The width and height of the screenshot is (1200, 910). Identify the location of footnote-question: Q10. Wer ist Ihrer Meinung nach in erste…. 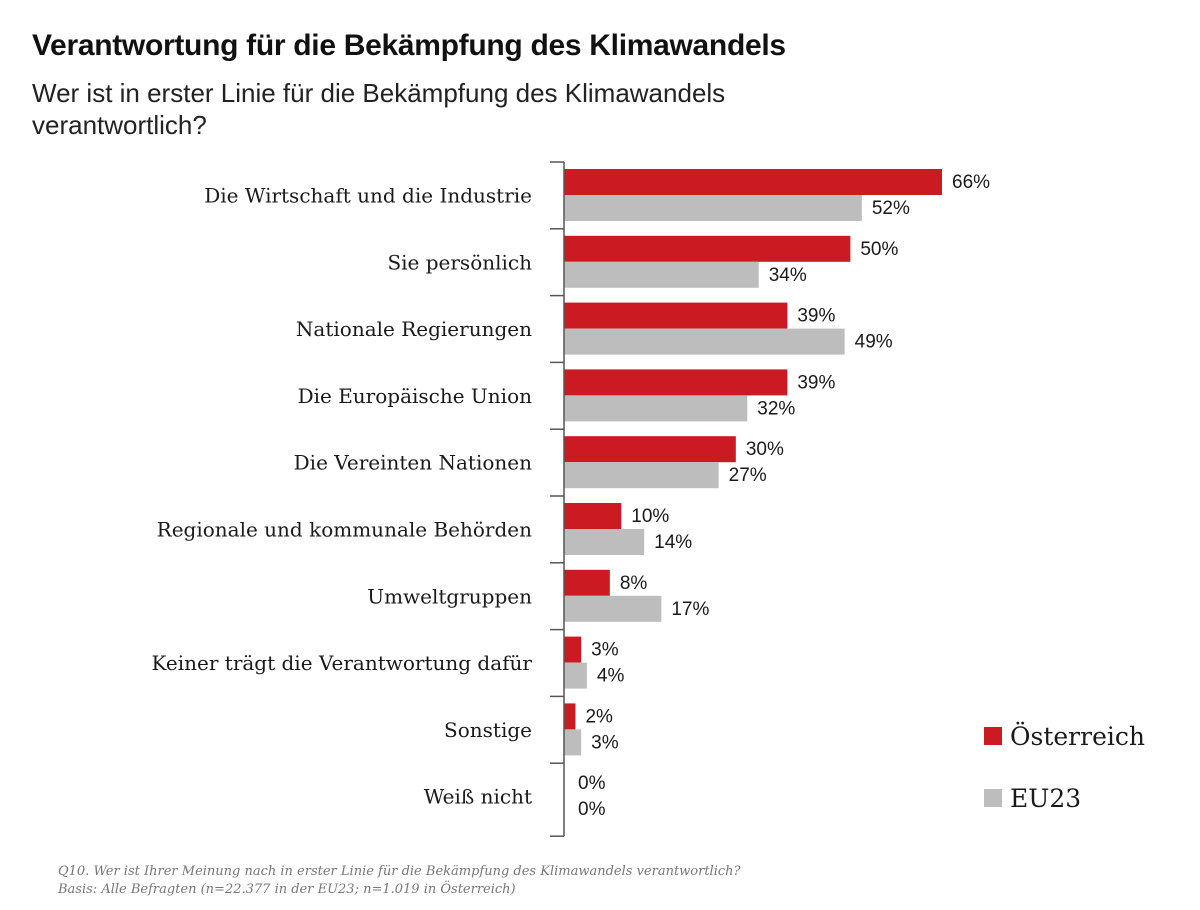
(399, 871).